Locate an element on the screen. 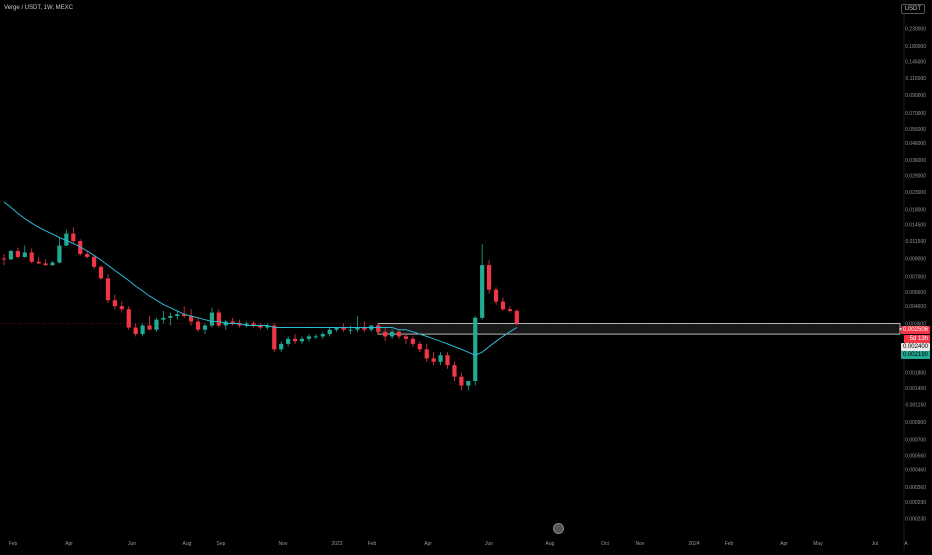  last-price-tag: 0.002506 is located at coordinates (915, 330).